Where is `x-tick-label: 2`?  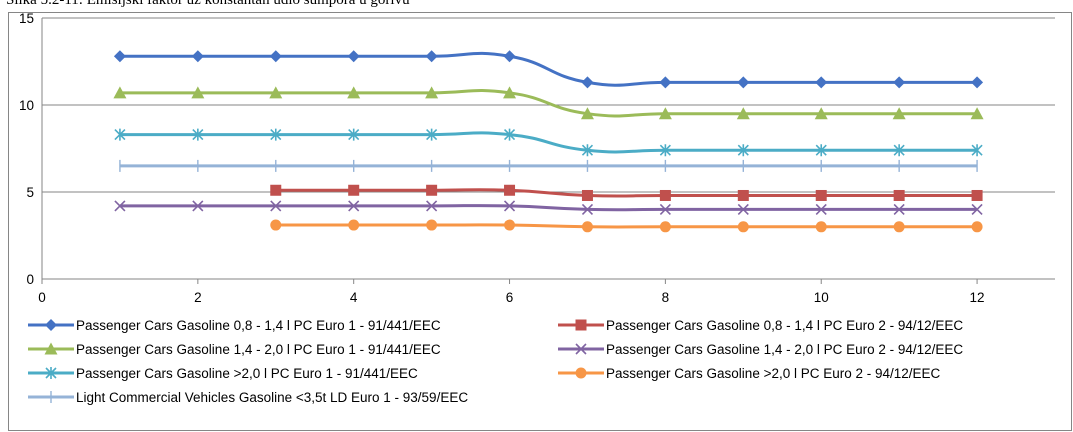 x-tick-label: 2 is located at coordinates (198, 297).